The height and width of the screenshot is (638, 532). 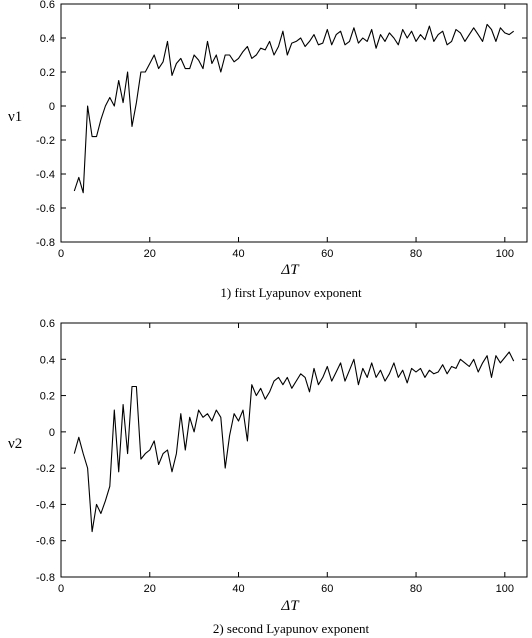 What do you see at coordinates (291, 292) in the screenshot?
I see `chart-caption: 1) first Lyapunov exponent` at bounding box center [291, 292].